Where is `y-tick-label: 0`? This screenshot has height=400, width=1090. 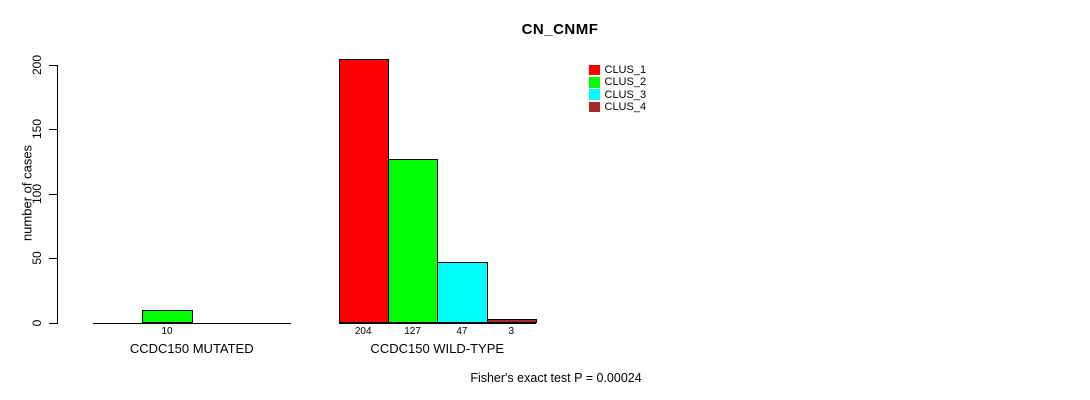 y-tick-label: 0 is located at coordinates (37, 322).